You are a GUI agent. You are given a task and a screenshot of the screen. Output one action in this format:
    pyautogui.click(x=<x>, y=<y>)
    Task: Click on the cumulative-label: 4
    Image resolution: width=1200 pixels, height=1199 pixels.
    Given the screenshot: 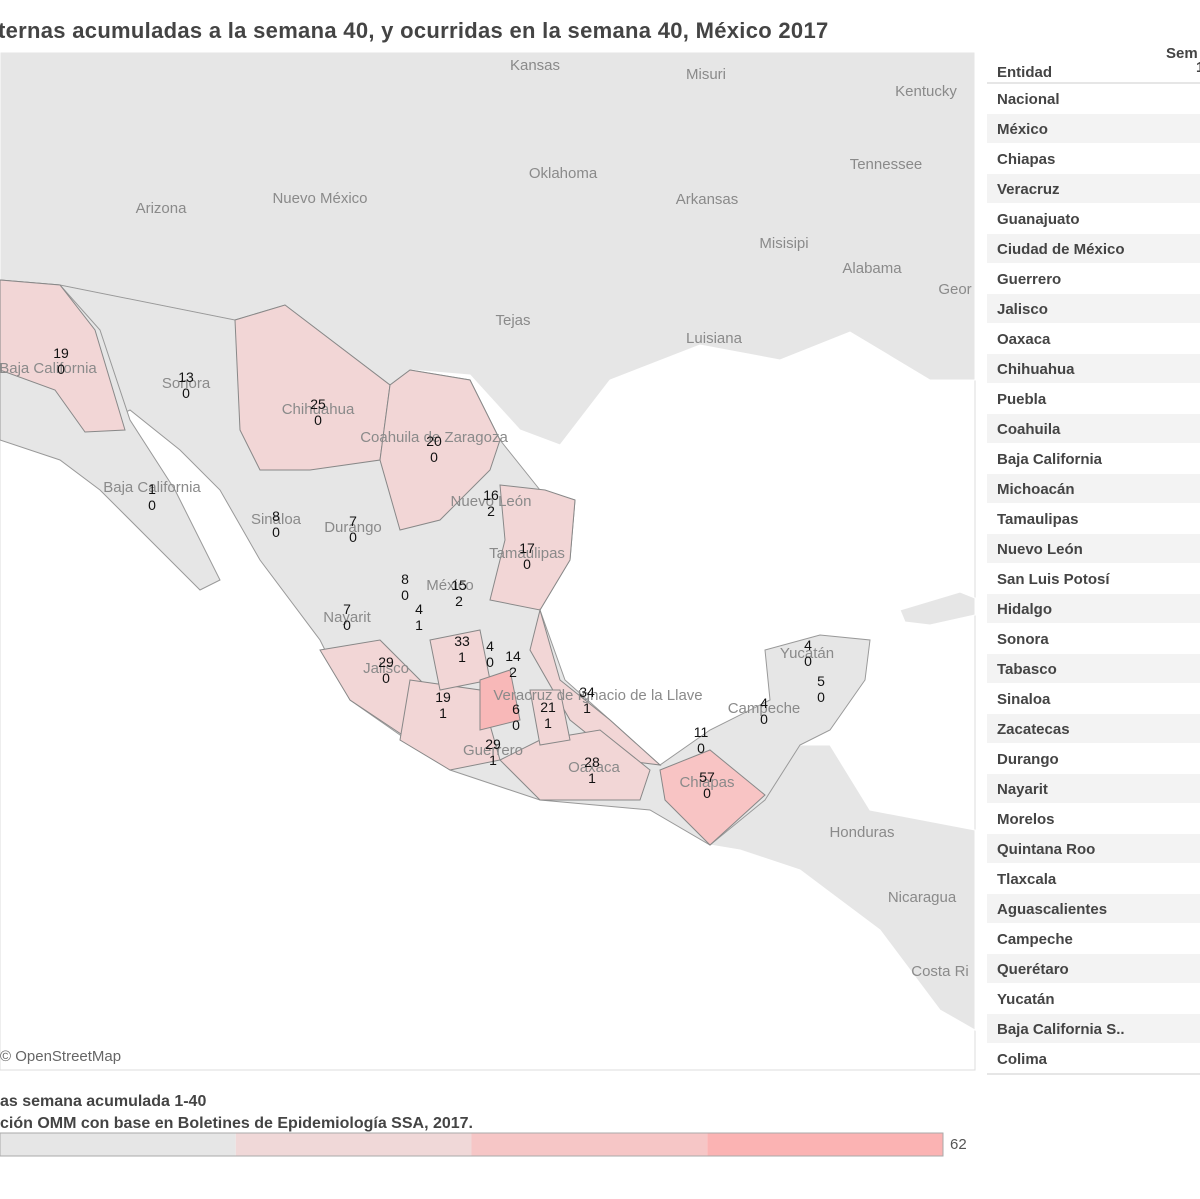 What is the action you would take?
    pyautogui.click(x=764, y=703)
    